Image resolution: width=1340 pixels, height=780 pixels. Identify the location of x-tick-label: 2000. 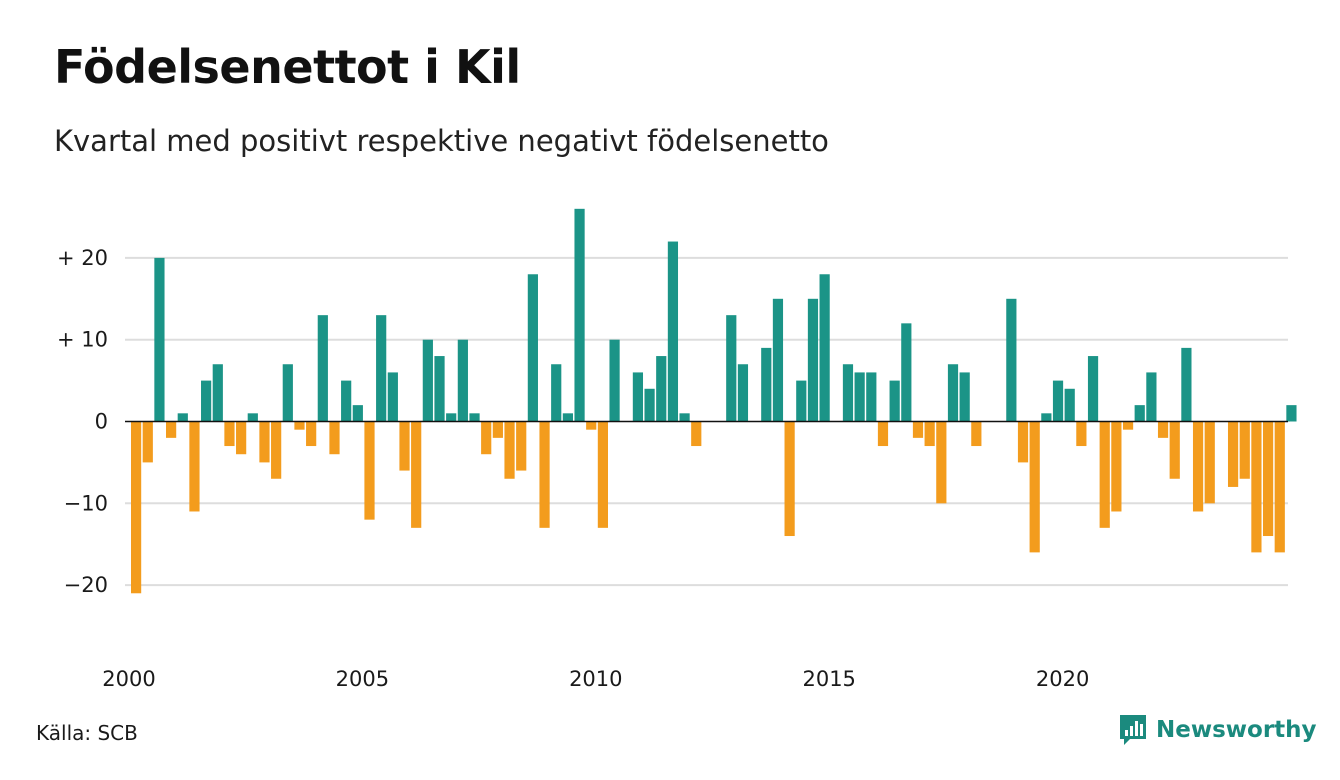
(128, 679).